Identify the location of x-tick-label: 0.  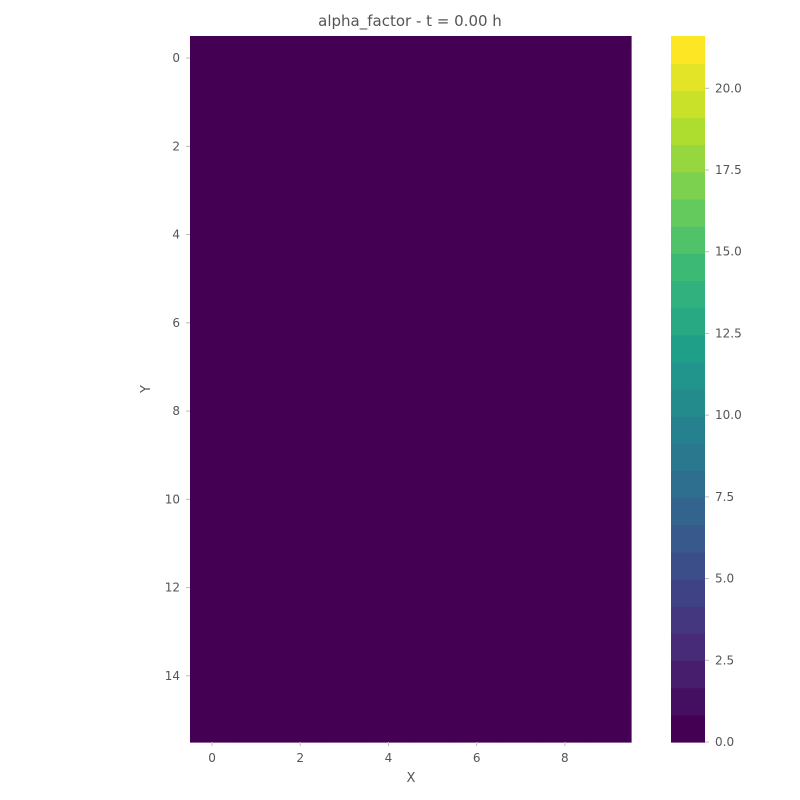
(212, 758).